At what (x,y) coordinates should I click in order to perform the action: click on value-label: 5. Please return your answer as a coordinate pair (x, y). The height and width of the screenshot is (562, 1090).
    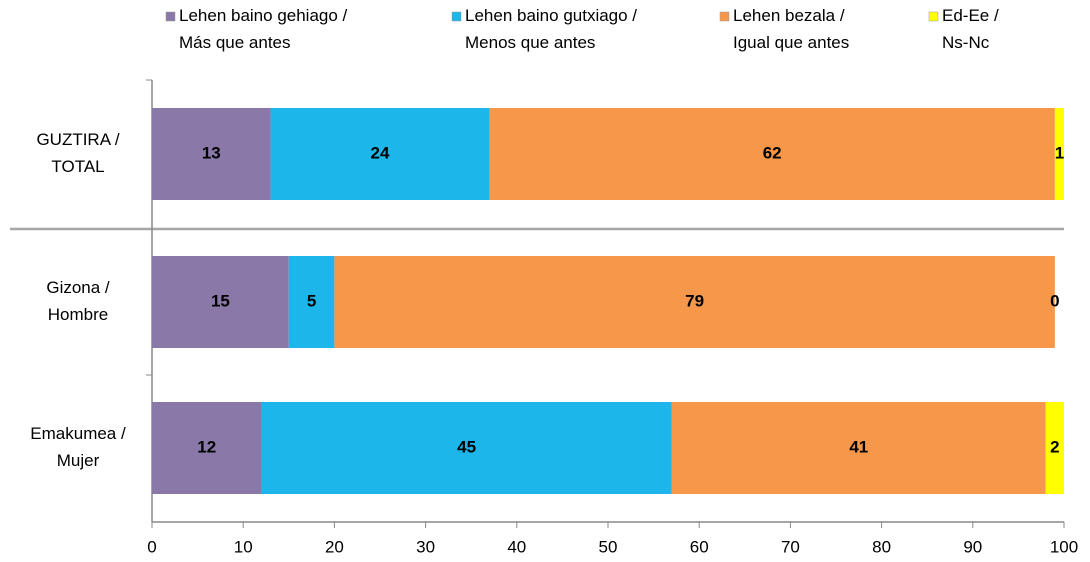
    Looking at the image, I should click on (311, 300).